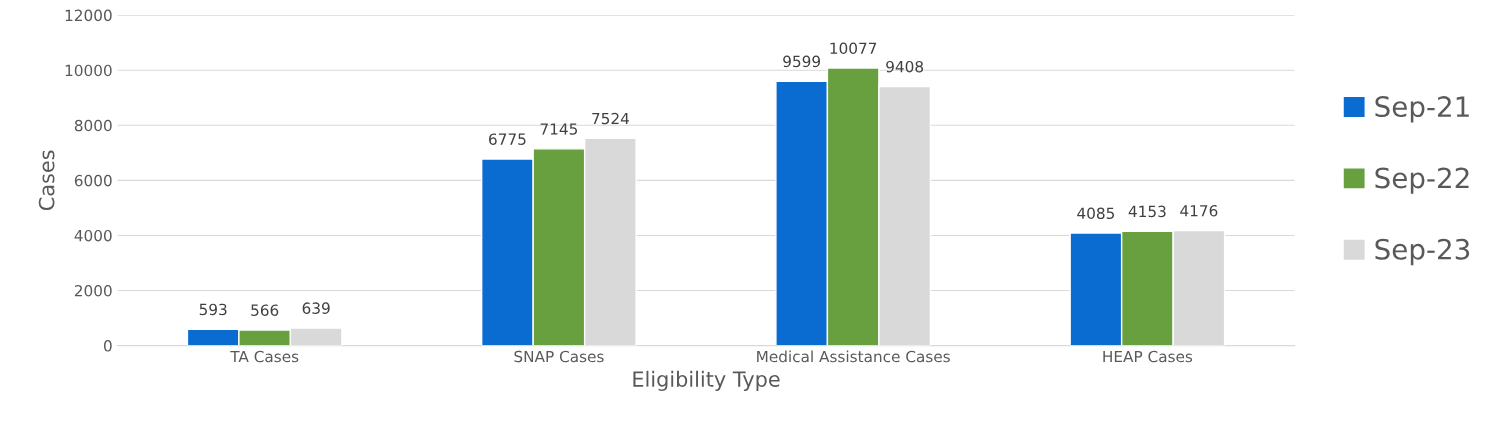 The image size is (1507, 432). What do you see at coordinates (93, 125) in the screenshot?
I see `y-tick-label: 8000` at bounding box center [93, 125].